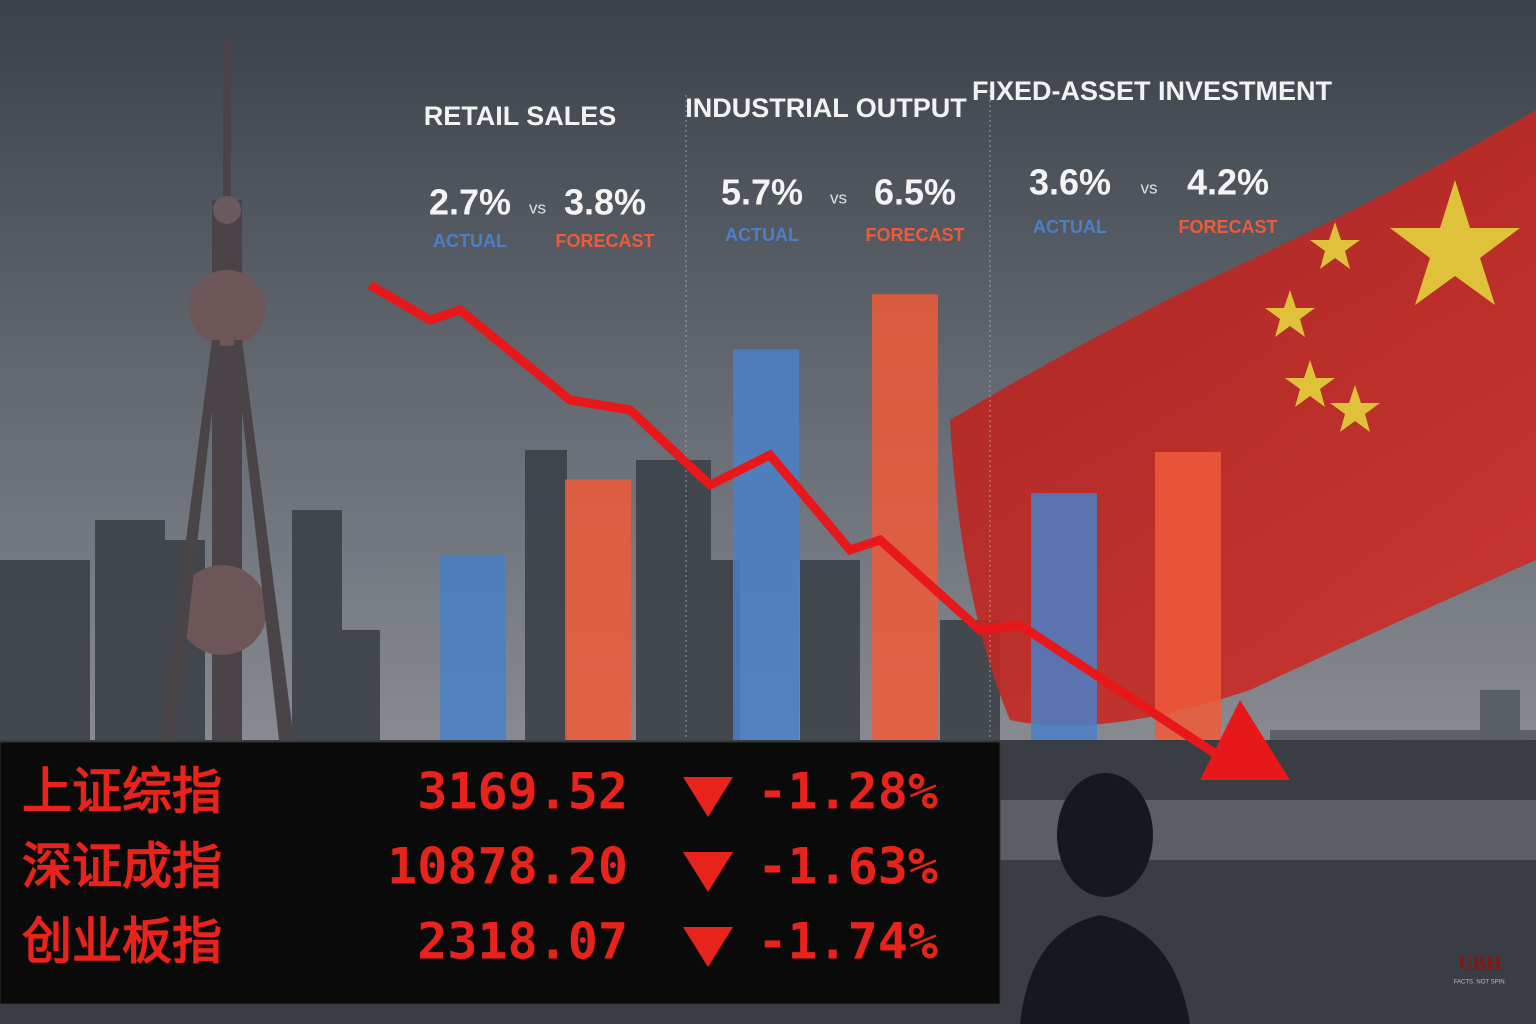  What do you see at coordinates (605, 202) in the screenshot?
I see `value-label: 3.8%` at bounding box center [605, 202].